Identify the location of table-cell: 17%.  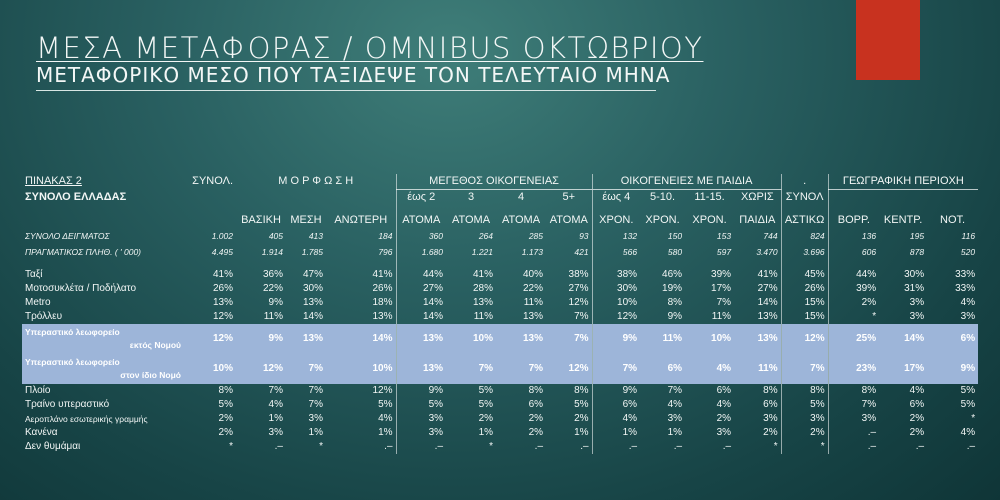
(903, 369).